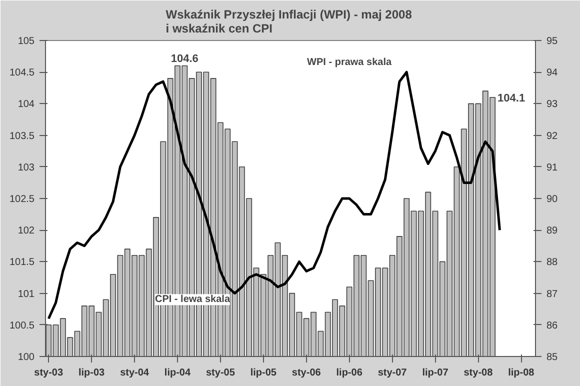 The height and width of the screenshot is (386, 580). What do you see at coordinates (221, 373) in the screenshot?
I see `x-tick-label: sty-05` at bounding box center [221, 373].